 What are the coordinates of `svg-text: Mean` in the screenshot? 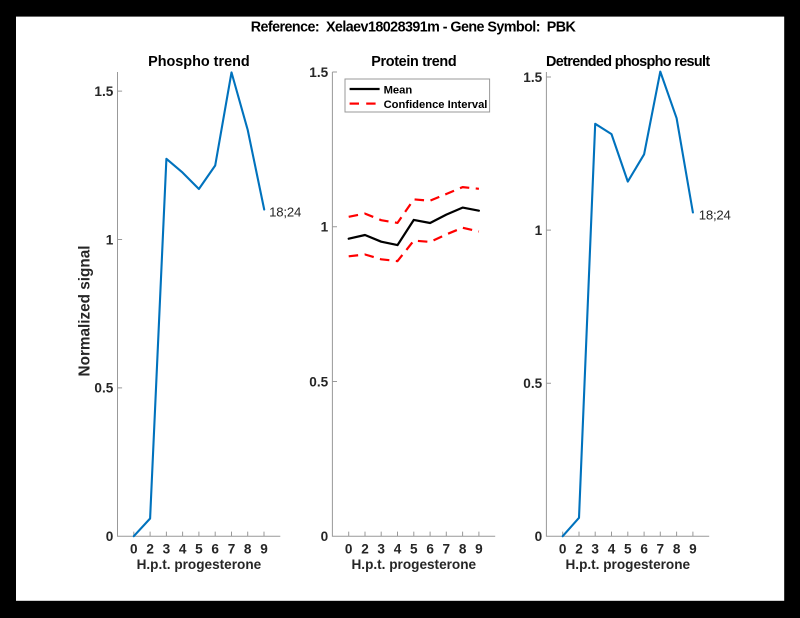 It's located at (398, 90).